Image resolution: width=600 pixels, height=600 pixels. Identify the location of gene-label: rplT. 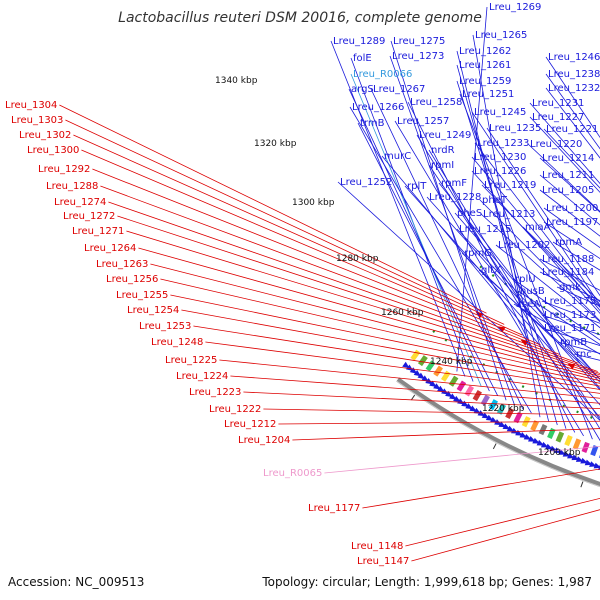
(417, 186).